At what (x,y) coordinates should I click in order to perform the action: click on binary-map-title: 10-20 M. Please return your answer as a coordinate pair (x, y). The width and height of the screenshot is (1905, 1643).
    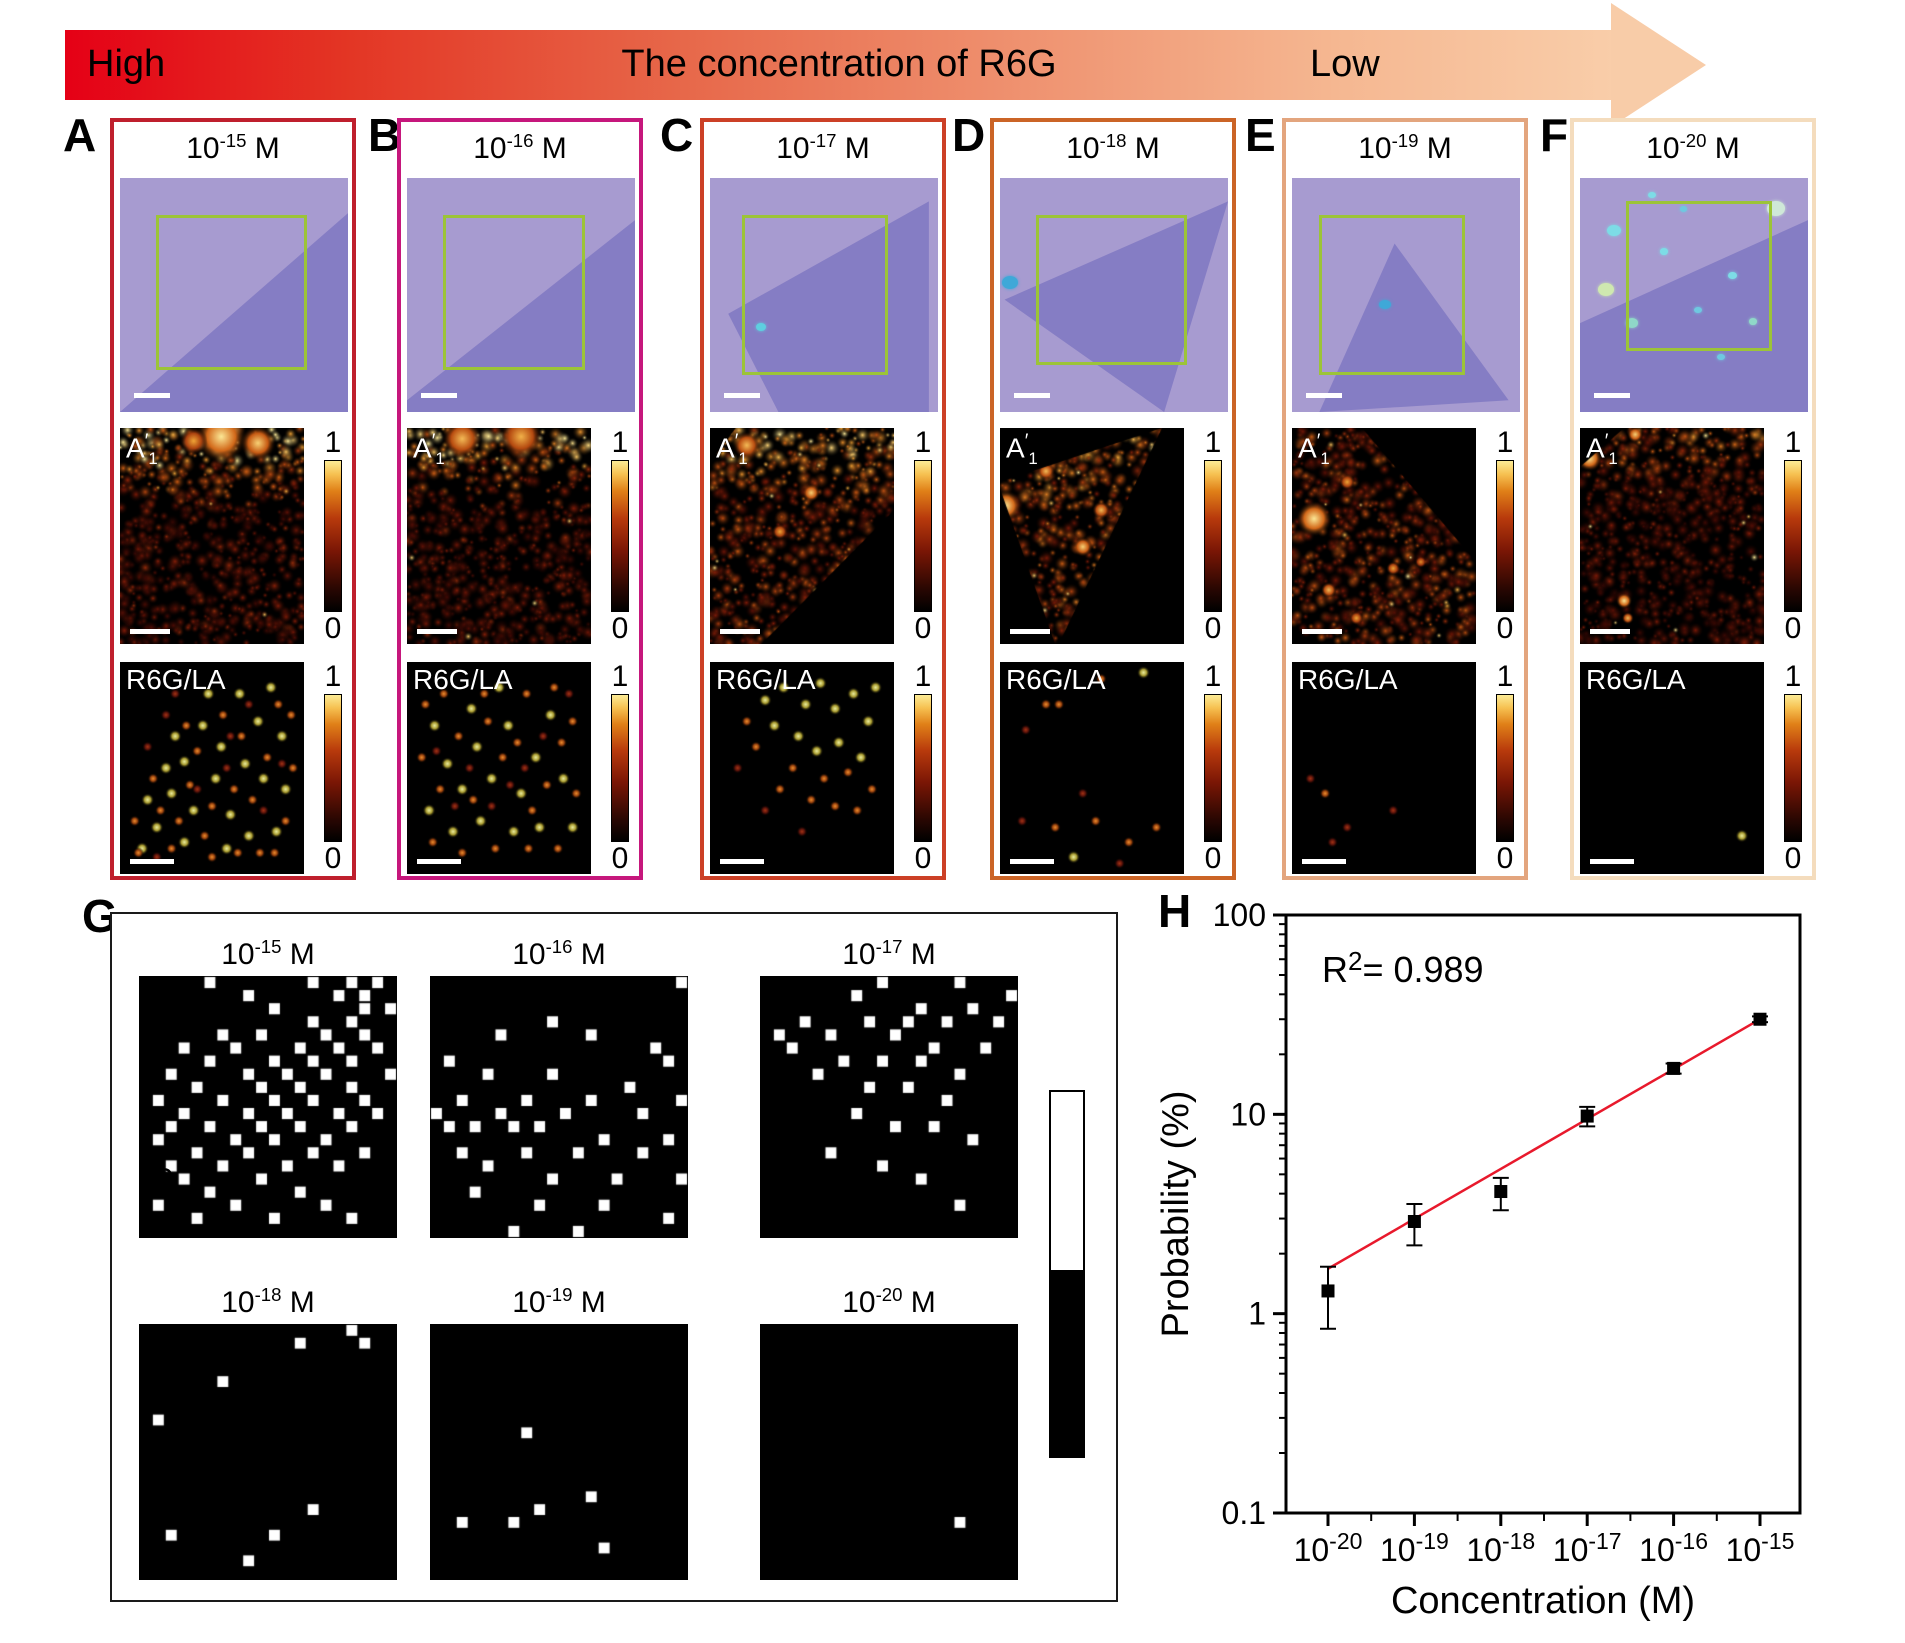
    Looking at the image, I should click on (889, 1301).